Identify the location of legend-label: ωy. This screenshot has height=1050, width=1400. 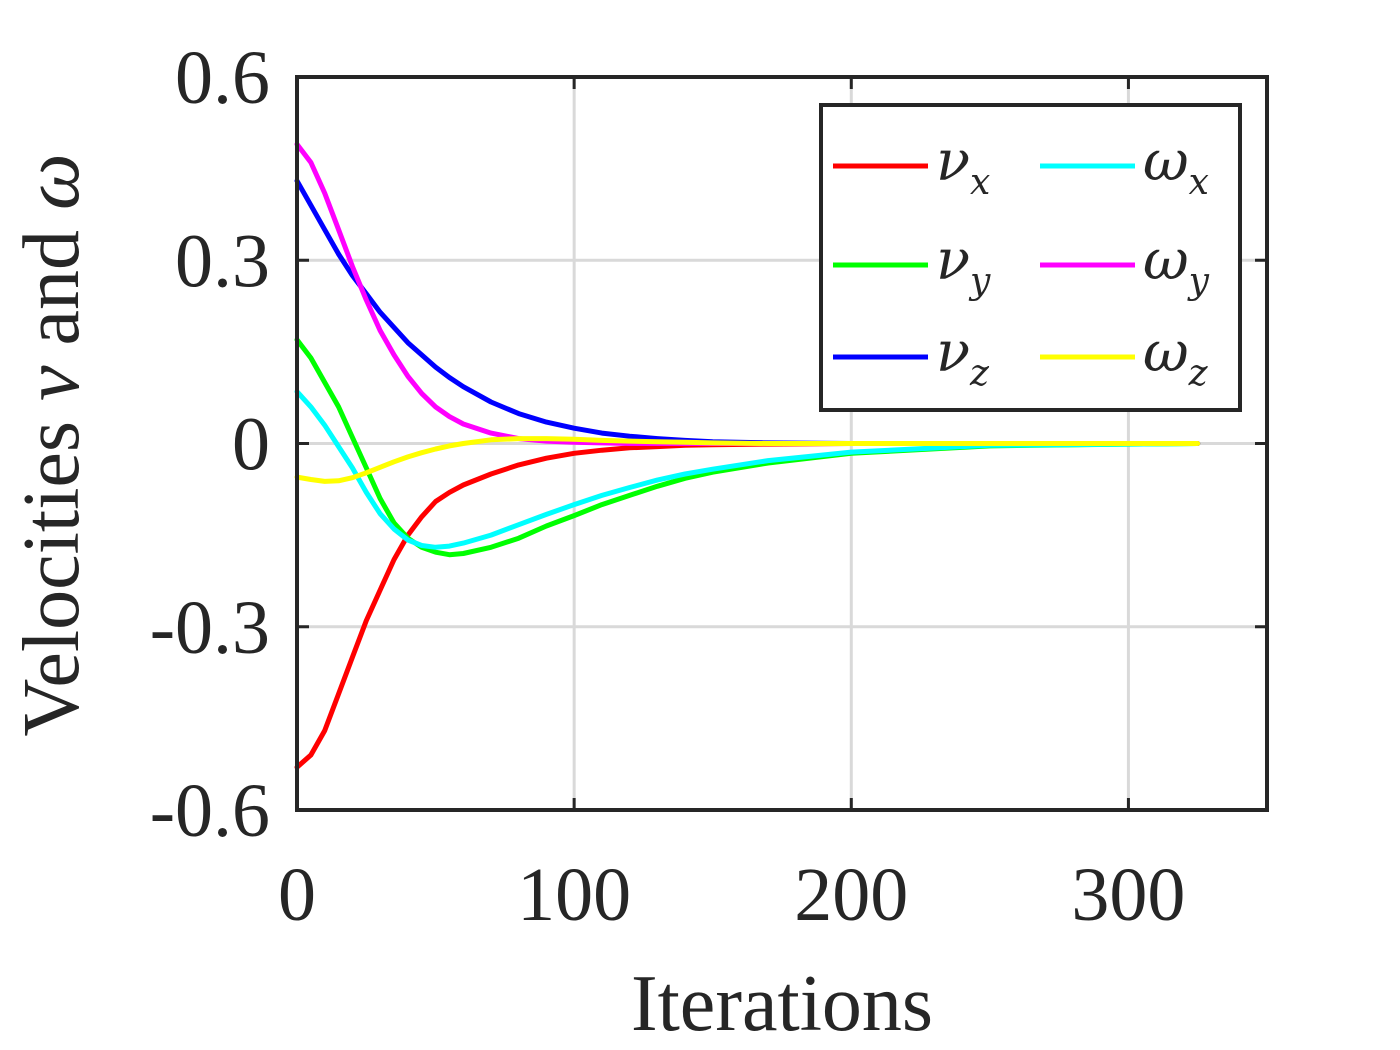
(1176, 265).